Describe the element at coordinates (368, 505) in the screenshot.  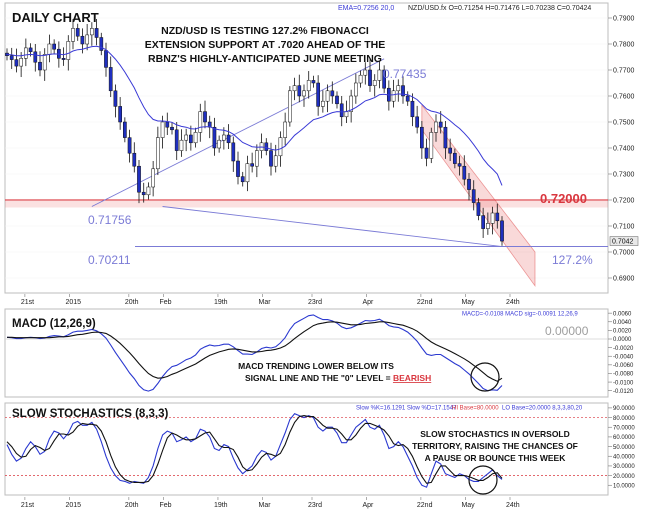
I see `x-tick-label: Apr` at that location.